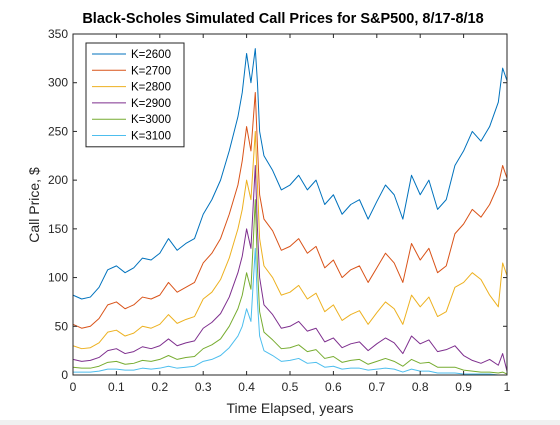 This screenshot has width=560, height=425. I want to click on x-tick-label: 0.1, so click(116, 387).